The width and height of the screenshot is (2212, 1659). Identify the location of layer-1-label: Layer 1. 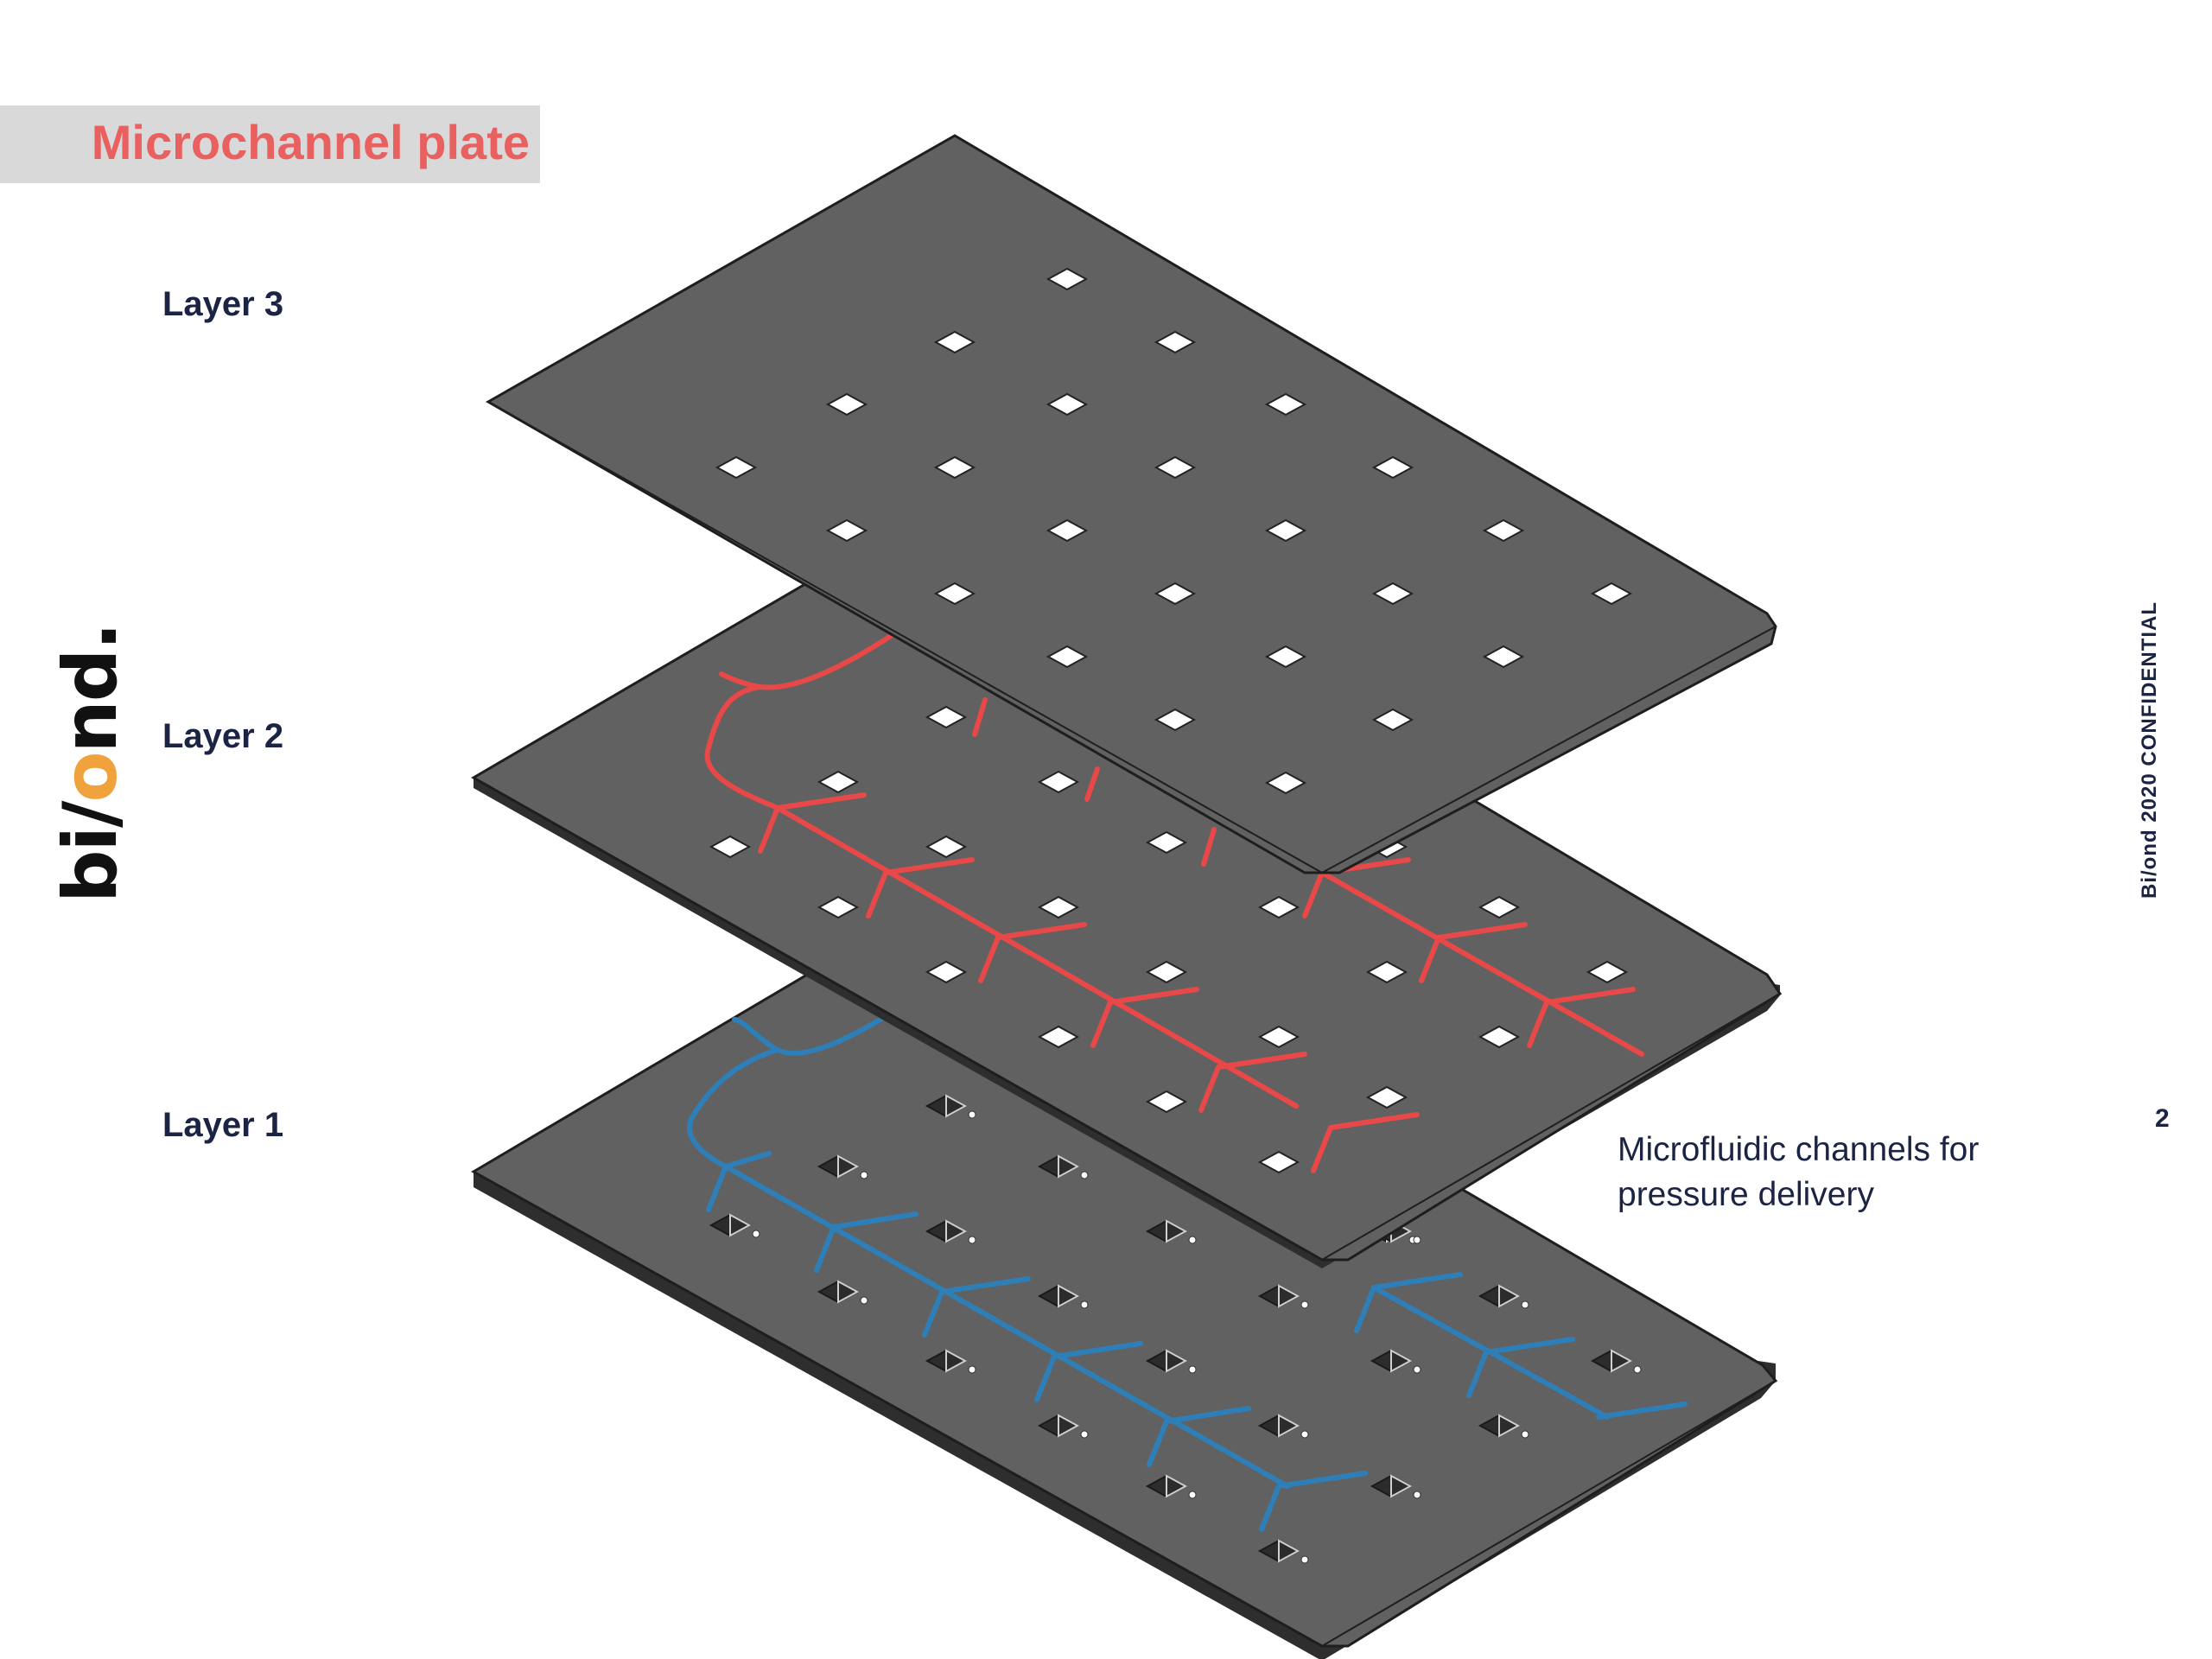
(223, 1125).